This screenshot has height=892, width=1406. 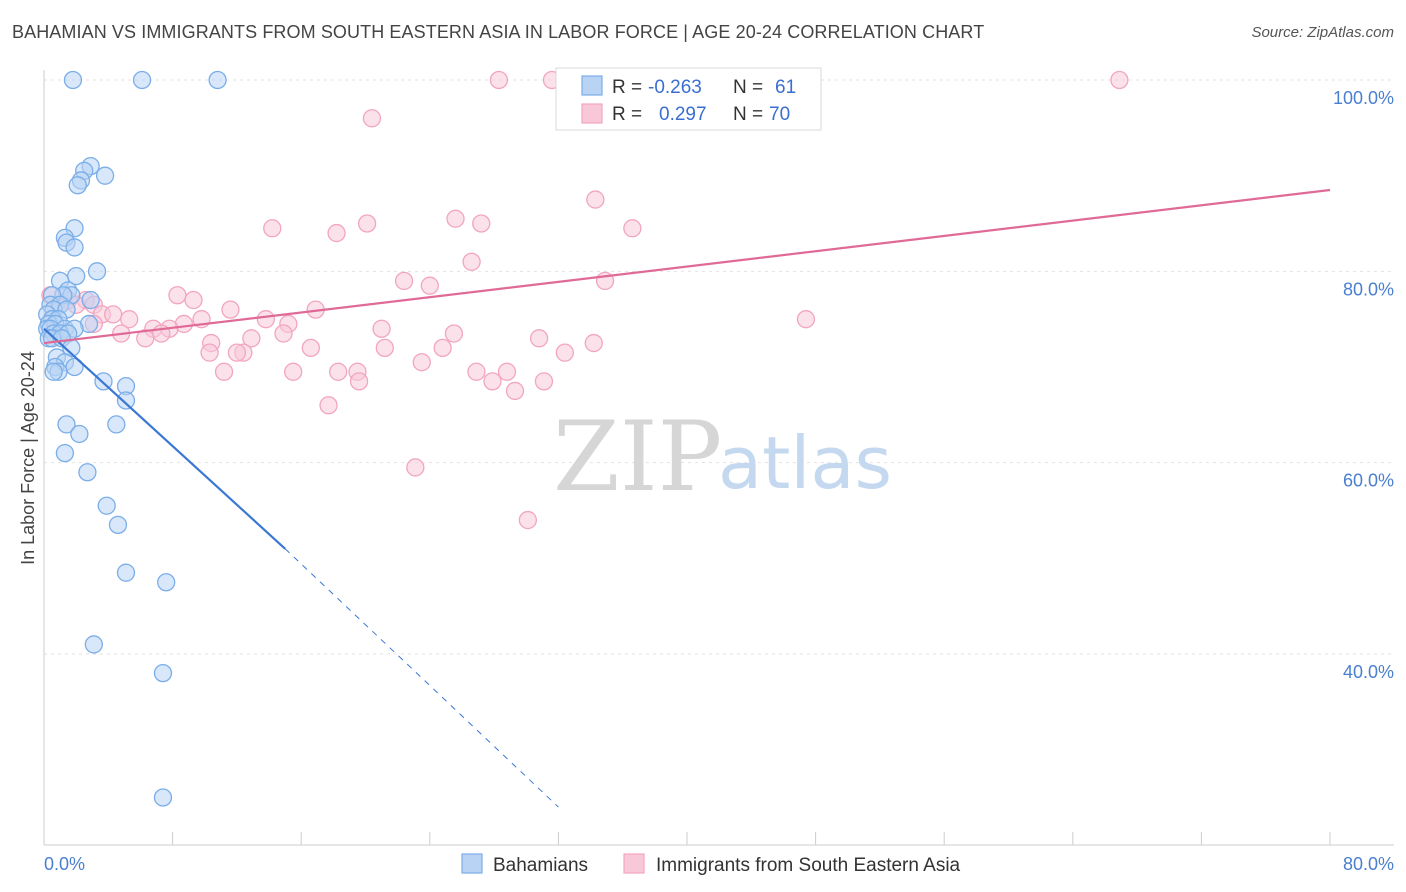 I want to click on watermark-zip: ZIP, so click(x=637, y=457).